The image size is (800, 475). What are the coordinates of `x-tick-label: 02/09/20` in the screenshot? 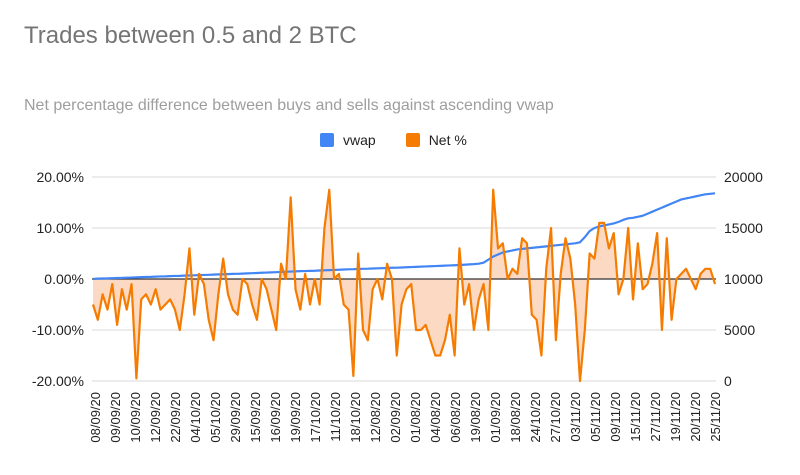 It's located at (395, 417).